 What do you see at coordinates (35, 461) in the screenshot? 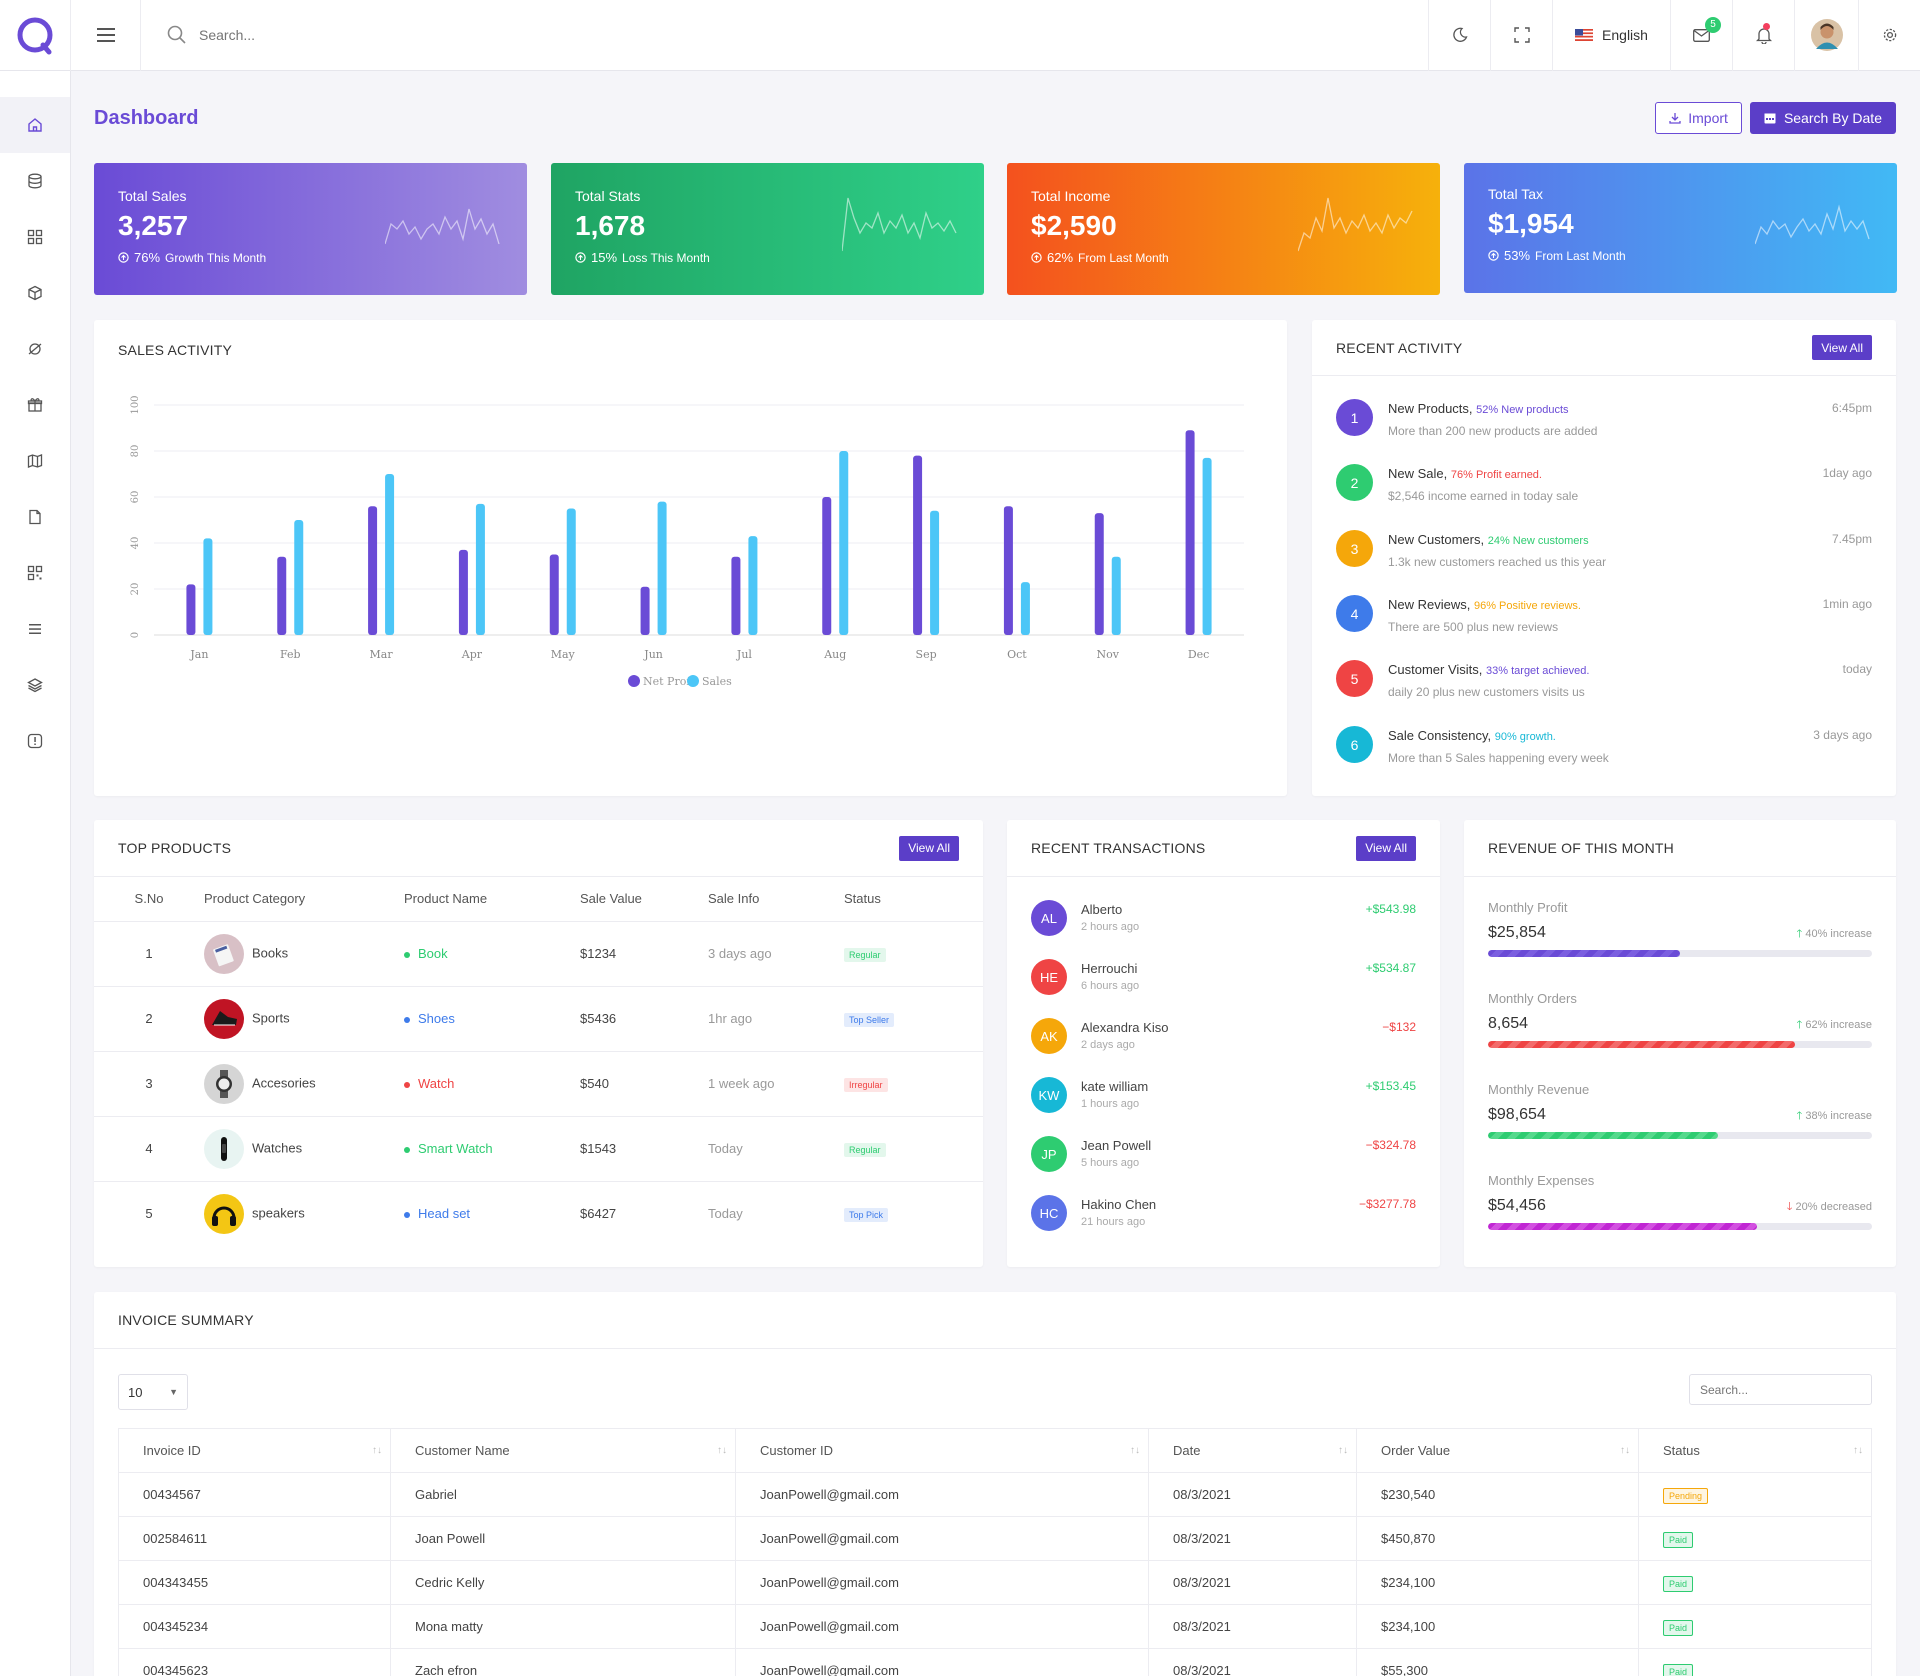
I see `sidebar-item-maps` at bounding box center [35, 461].